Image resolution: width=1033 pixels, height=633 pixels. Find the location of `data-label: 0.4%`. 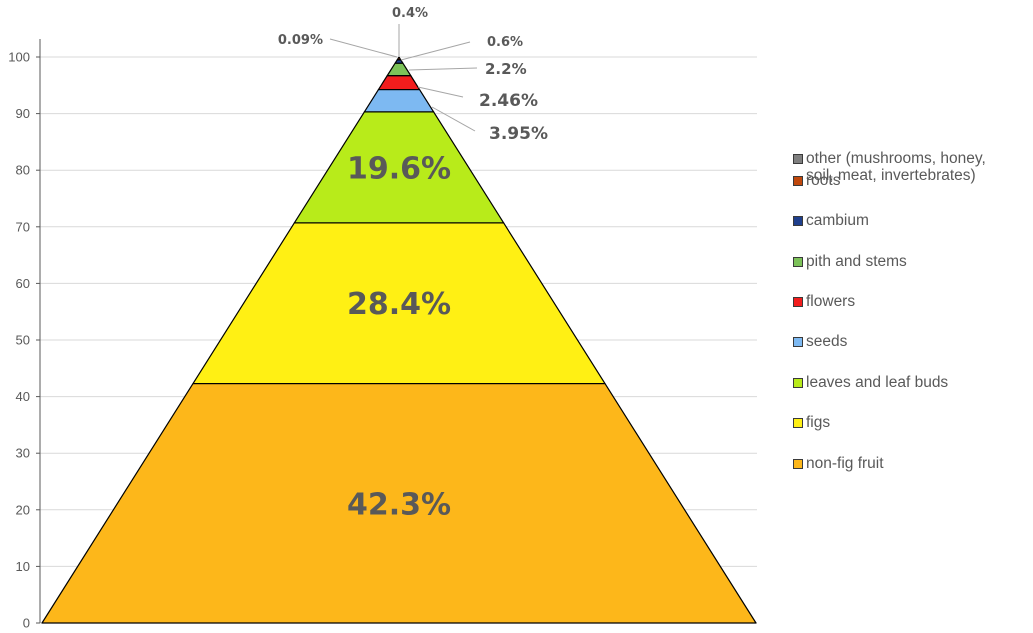

data-label: 0.4% is located at coordinates (410, 13).